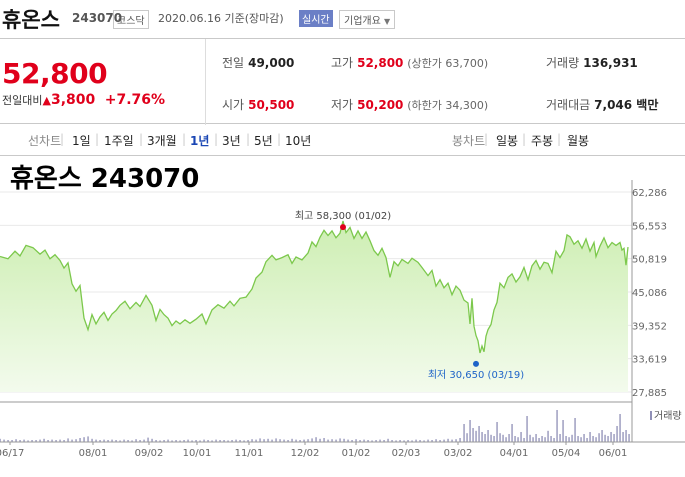 The height and width of the screenshot is (477, 685). Describe the element at coordinates (507, 141) in the screenshot. I see `tab-daily: 일봉` at that location.